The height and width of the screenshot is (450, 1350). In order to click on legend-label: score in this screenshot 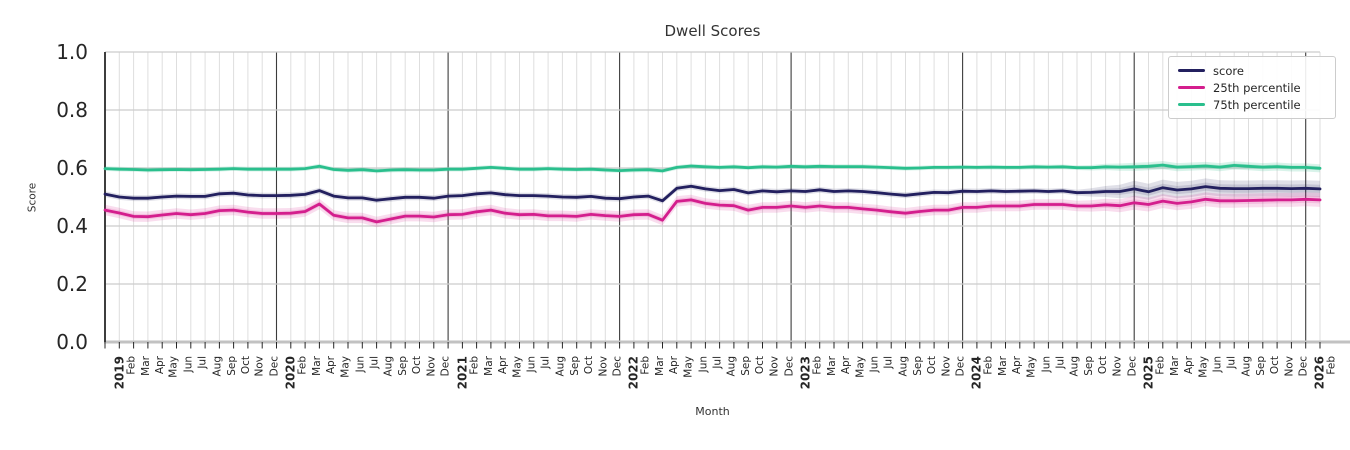, I will do `click(1228, 70)`.